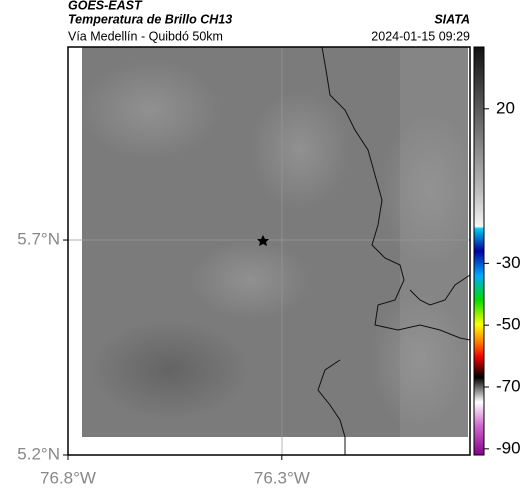  What do you see at coordinates (479, 251) in the screenshot?
I see `colorbar` at bounding box center [479, 251].